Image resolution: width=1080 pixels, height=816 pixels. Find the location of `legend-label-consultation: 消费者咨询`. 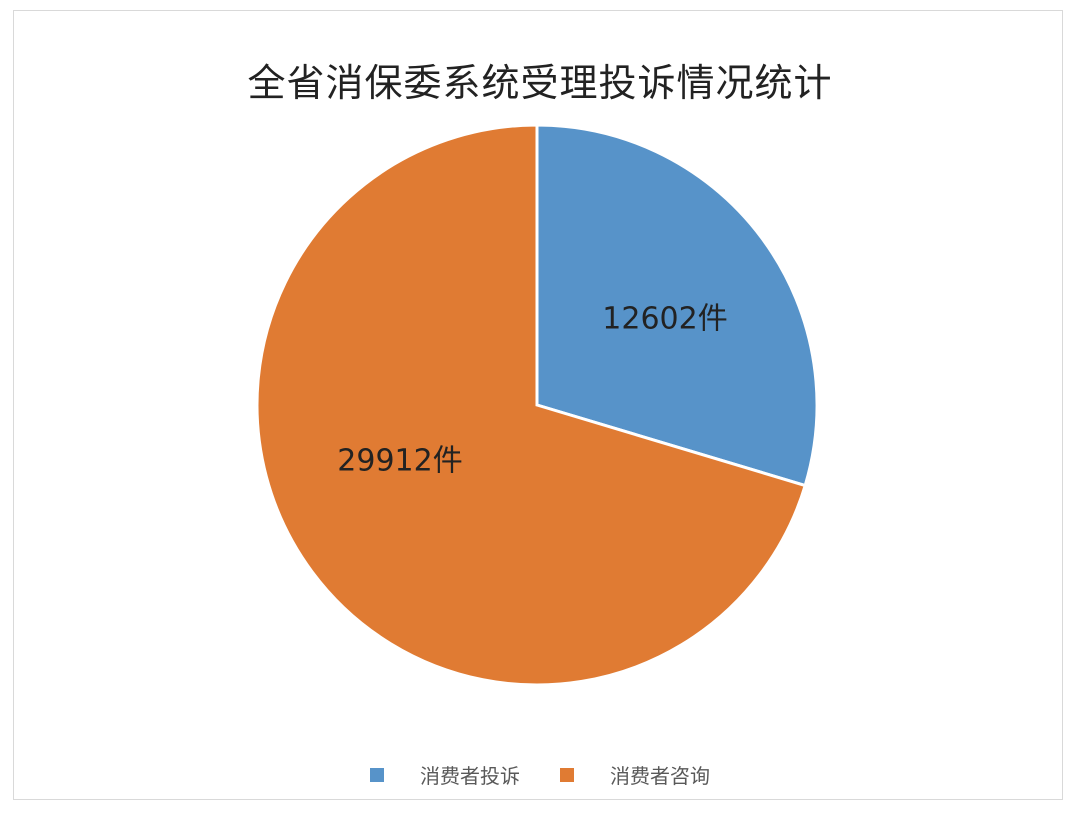

legend-label-consultation: 消费者咨询 is located at coordinates (660, 776).